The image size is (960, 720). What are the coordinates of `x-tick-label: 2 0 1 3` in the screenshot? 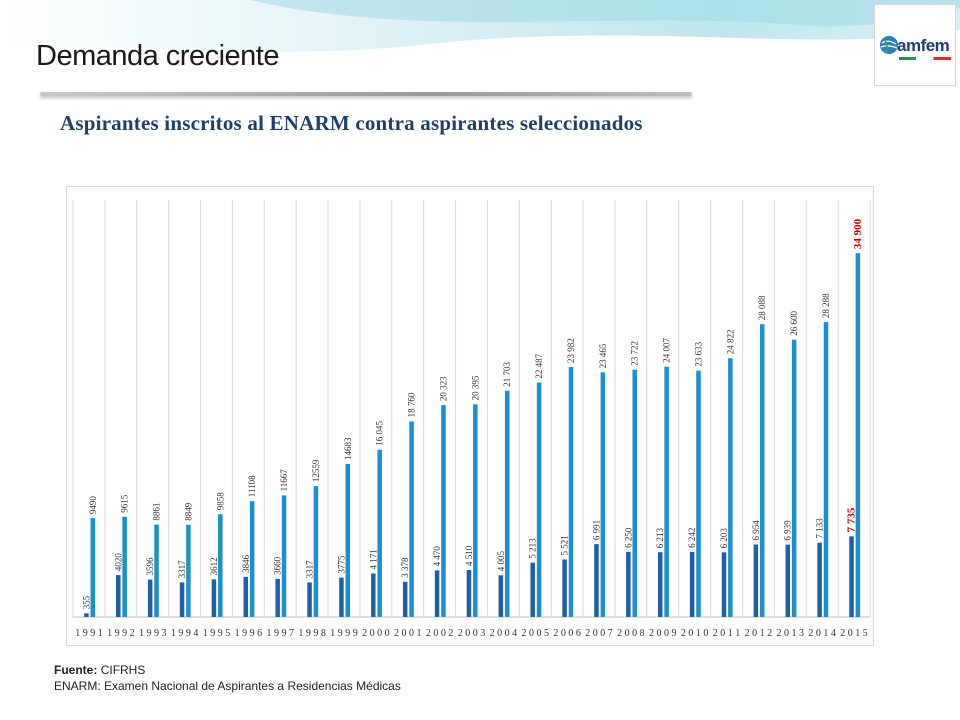 It's located at (791, 633).